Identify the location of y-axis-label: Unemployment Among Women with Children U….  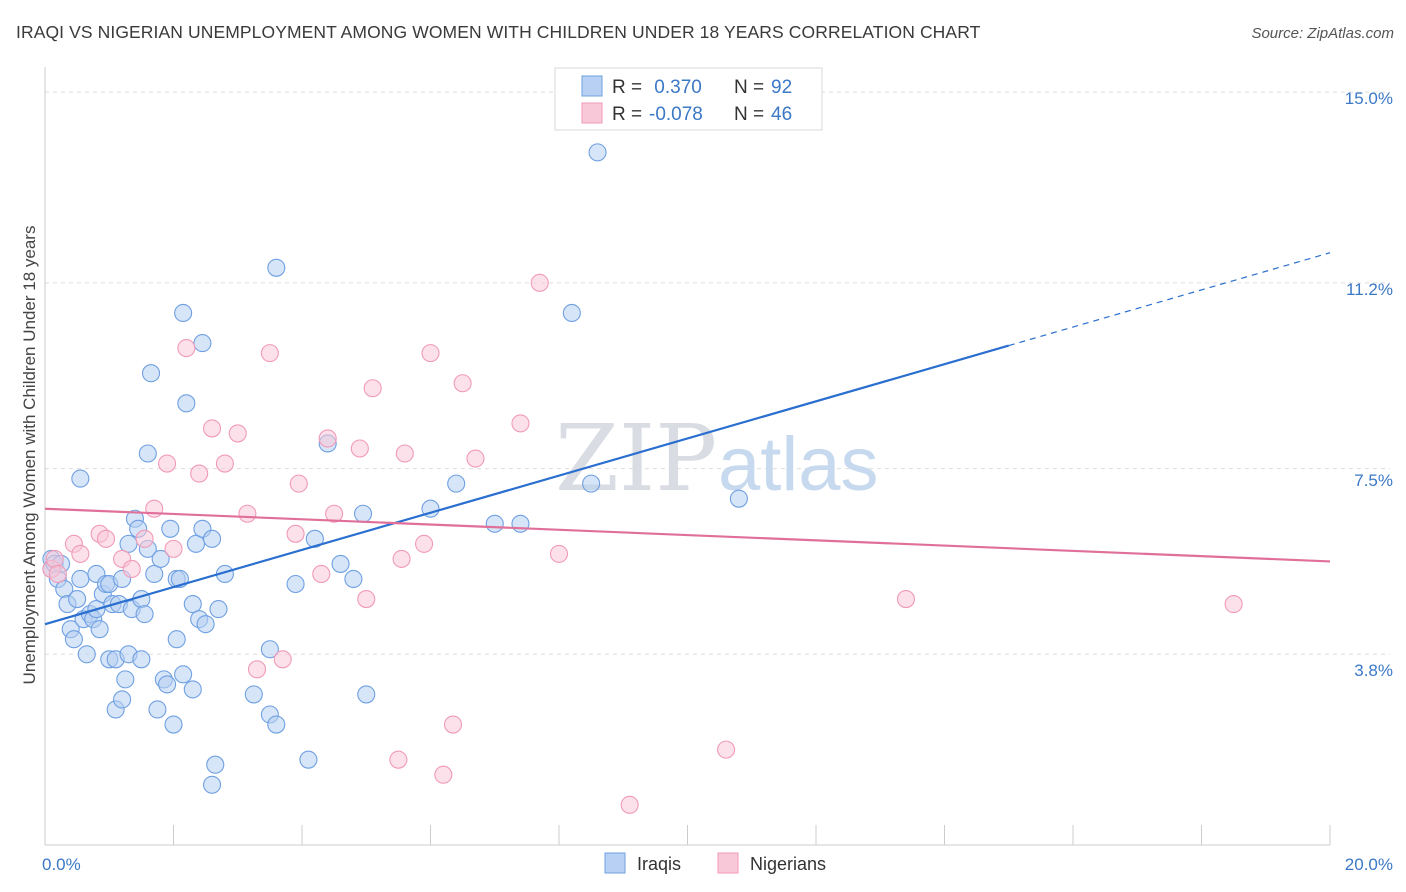
(29, 455).